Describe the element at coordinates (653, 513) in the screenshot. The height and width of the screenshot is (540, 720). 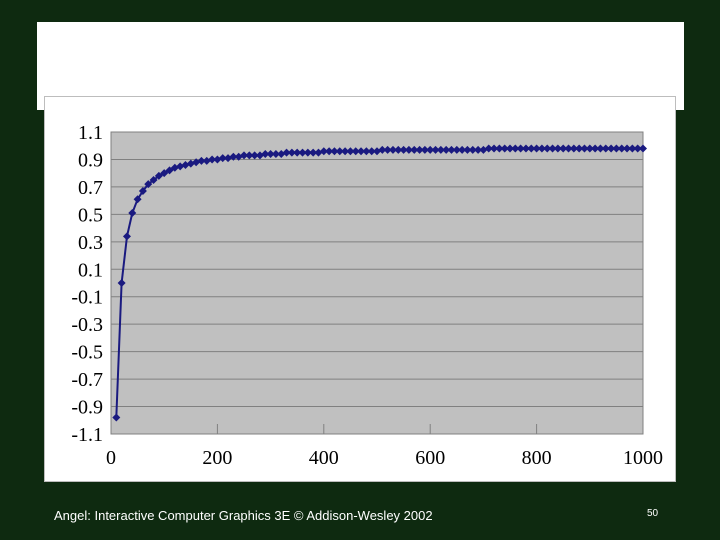
I see `page-number: 50` at that location.